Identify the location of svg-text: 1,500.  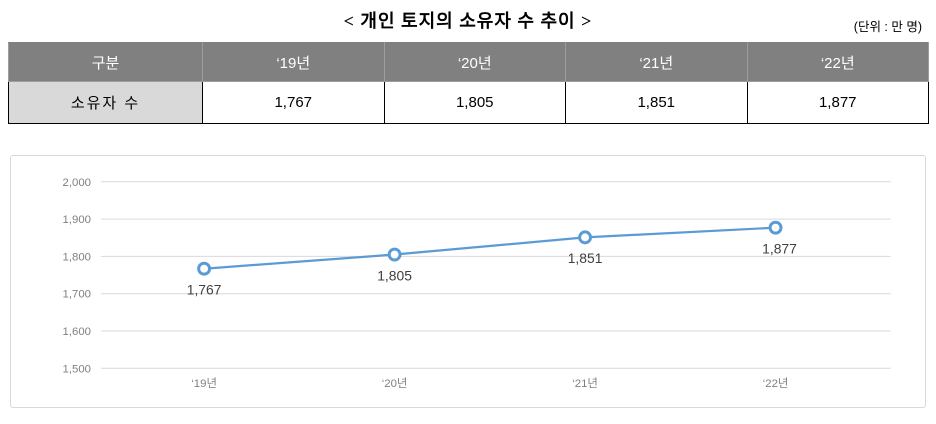
(76, 369).